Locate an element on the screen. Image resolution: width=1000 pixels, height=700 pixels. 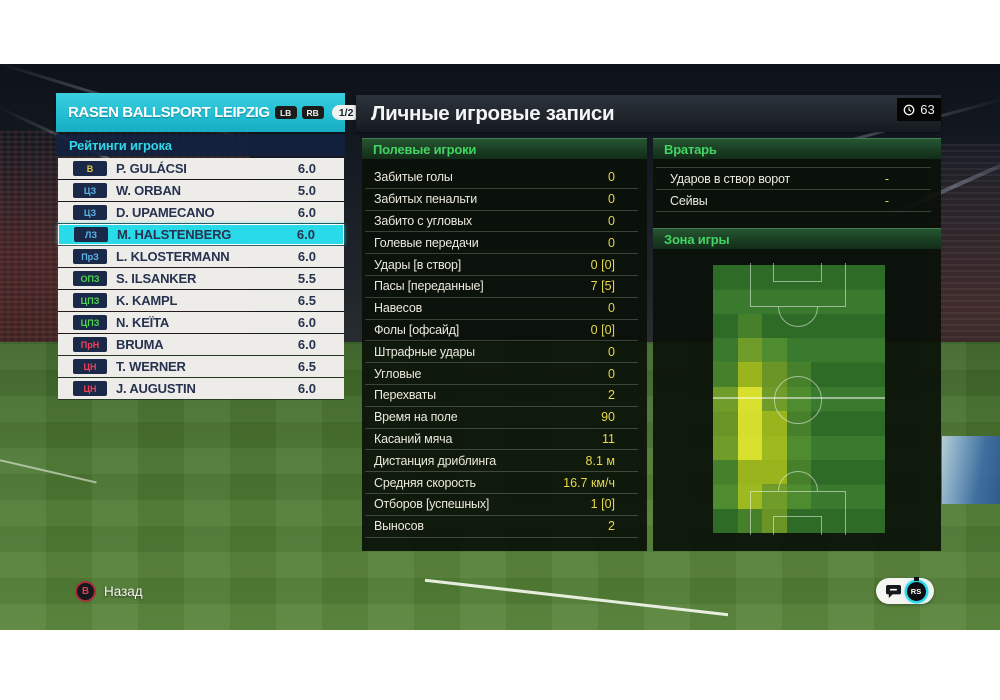
player-row: ОПЗ S. ILSANKER 5.5 is located at coordinates (201, 278).